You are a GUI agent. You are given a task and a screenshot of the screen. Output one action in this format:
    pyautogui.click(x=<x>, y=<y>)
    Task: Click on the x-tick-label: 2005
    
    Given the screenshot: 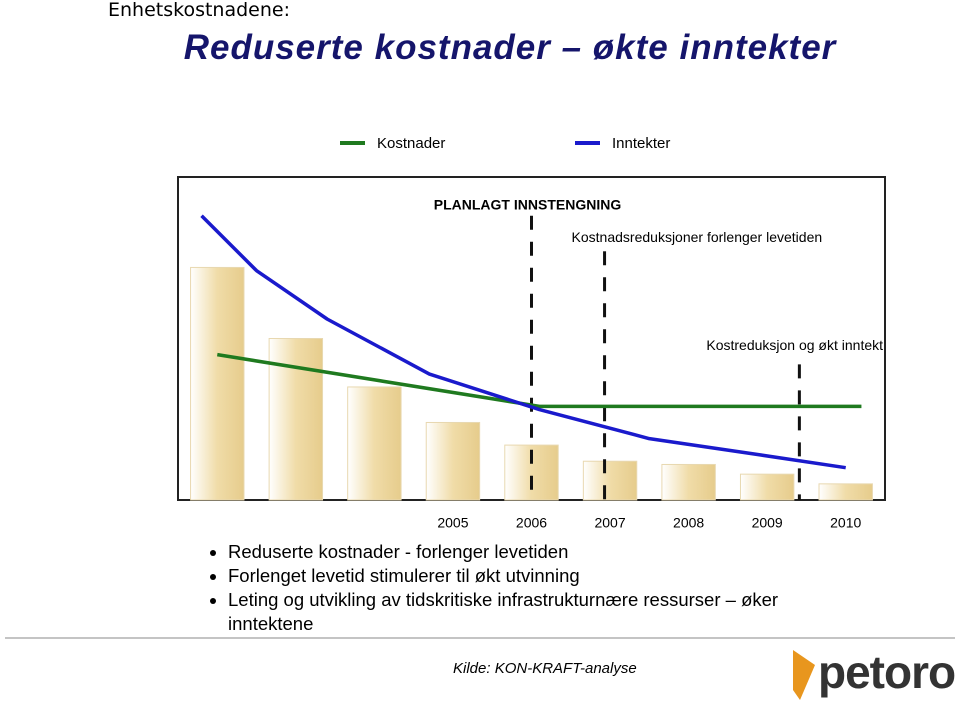 What is the action you would take?
    pyautogui.click(x=452, y=523)
    